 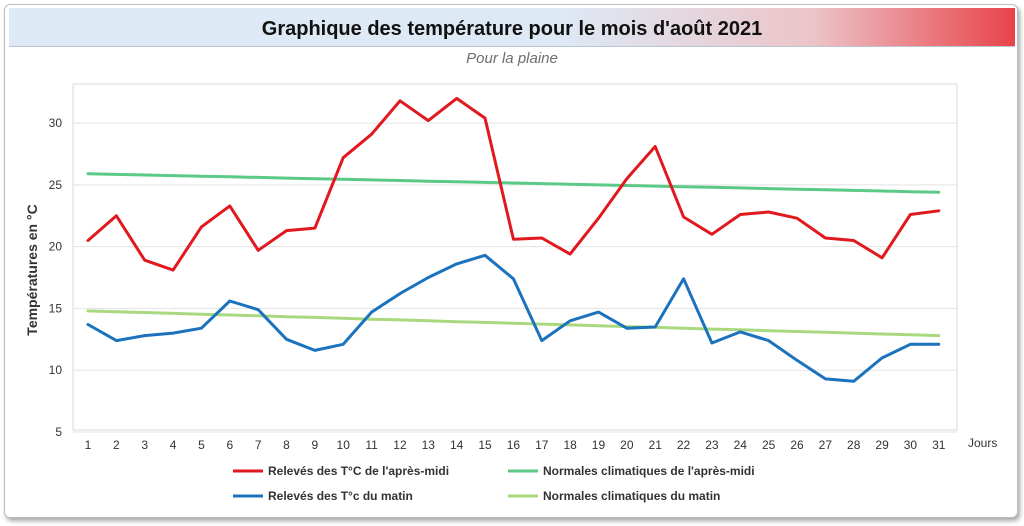 What do you see at coordinates (570, 445) in the screenshot?
I see `x-tick-label: 18` at bounding box center [570, 445].